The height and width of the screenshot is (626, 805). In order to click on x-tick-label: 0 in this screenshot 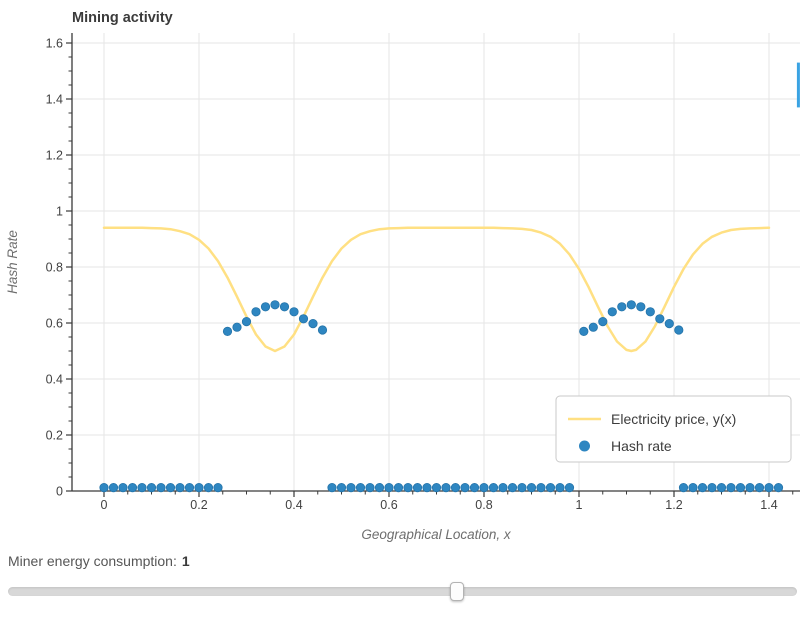, I will do `click(104, 505)`.